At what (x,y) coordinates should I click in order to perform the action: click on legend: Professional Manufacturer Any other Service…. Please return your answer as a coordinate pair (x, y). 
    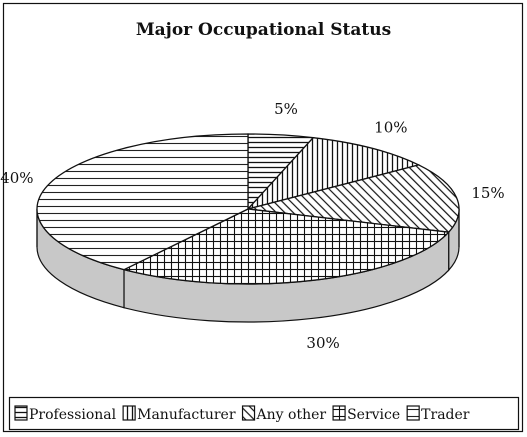
    Looking at the image, I should click on (264, 413).